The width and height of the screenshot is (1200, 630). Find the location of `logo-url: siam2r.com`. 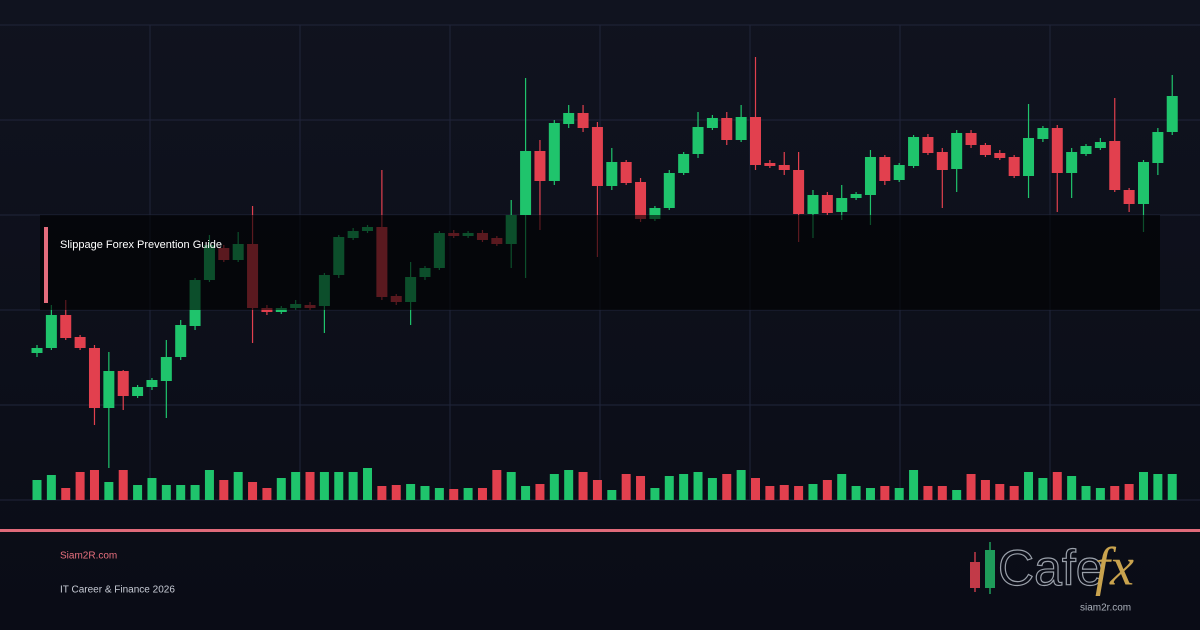

logo-url: siam2r.com is located at coordinates (1105, 608).